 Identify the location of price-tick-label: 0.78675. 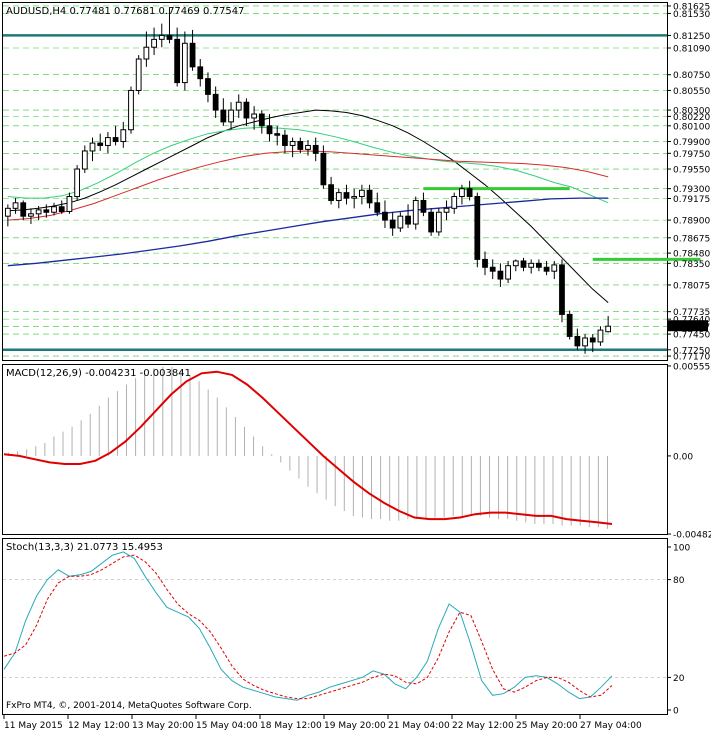
(691, 239).